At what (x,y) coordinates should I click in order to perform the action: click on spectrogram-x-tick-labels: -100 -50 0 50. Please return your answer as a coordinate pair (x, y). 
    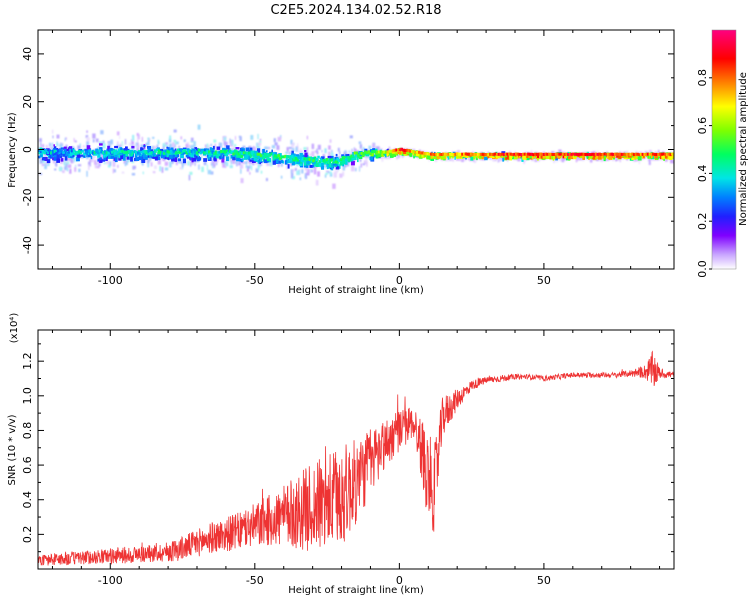
    Looking at the image, I should click on (324, 280).